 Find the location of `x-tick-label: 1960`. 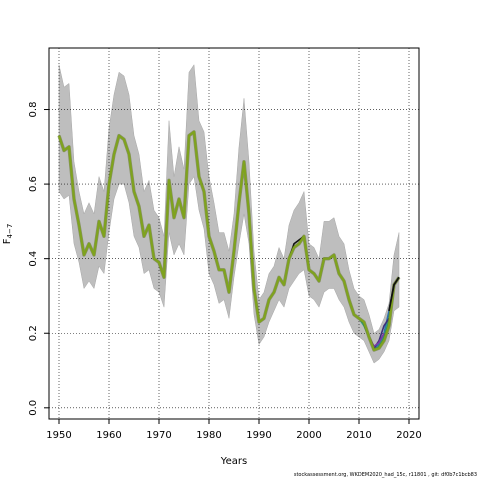

x-tick-label: 1960 is located at coordinates (108, 435).